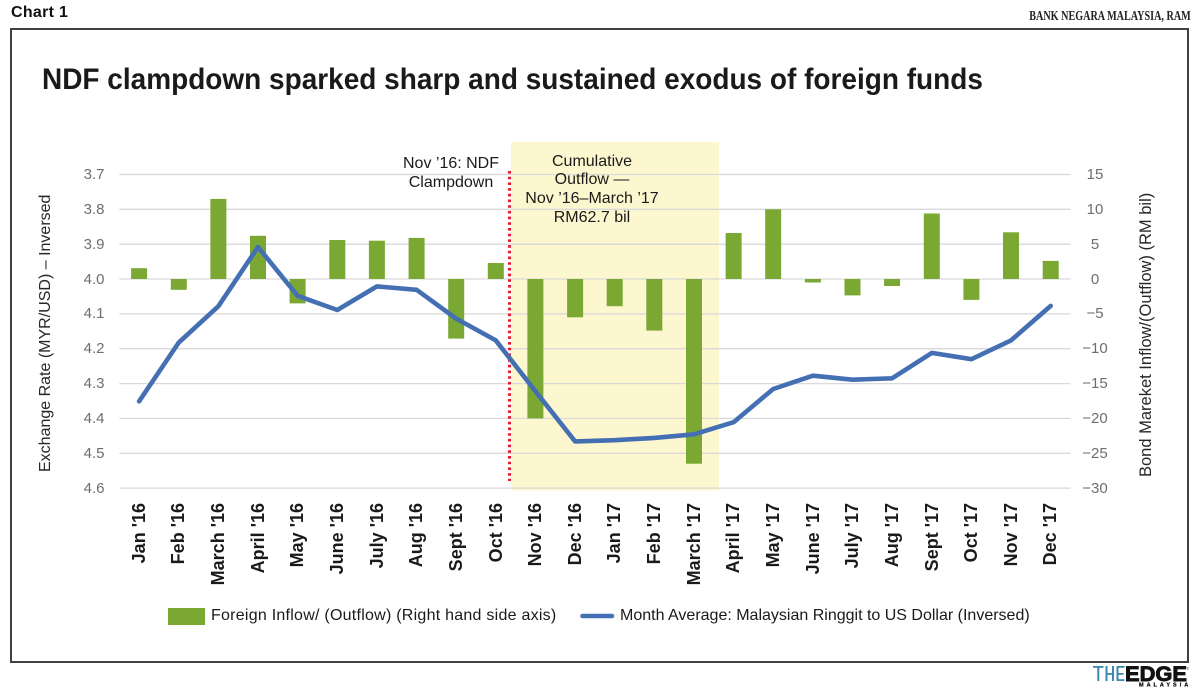  I want to click on svg-text: EDGE, so click(1156, 675).